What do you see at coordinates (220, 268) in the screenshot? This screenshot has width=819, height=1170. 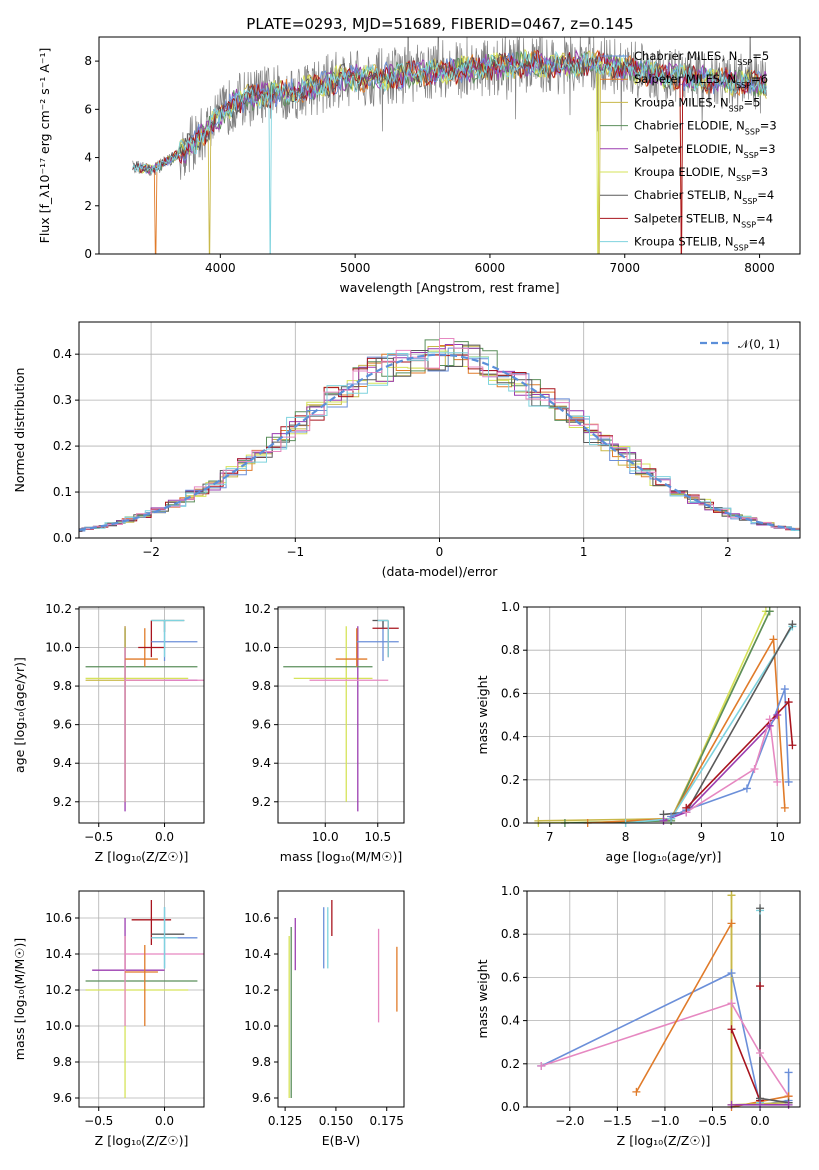 I see `x-tick-label: 4000` at bounding box center [220, 268].